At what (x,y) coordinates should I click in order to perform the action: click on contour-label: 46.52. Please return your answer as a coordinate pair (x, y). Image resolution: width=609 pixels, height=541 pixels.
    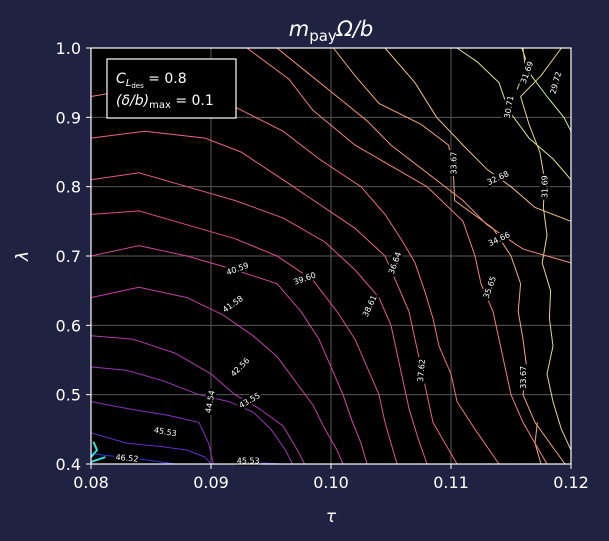
    Looking at the image, I should click on (127, 458).